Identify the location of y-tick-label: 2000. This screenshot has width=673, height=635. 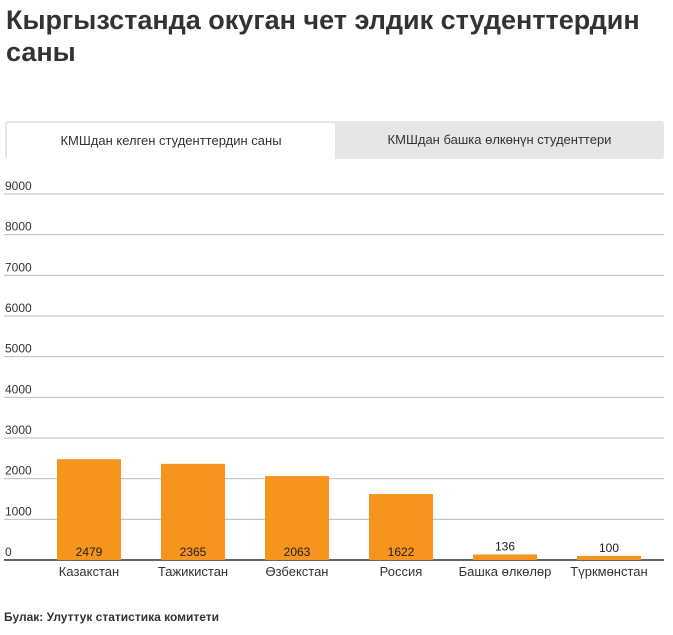
(18, 471).